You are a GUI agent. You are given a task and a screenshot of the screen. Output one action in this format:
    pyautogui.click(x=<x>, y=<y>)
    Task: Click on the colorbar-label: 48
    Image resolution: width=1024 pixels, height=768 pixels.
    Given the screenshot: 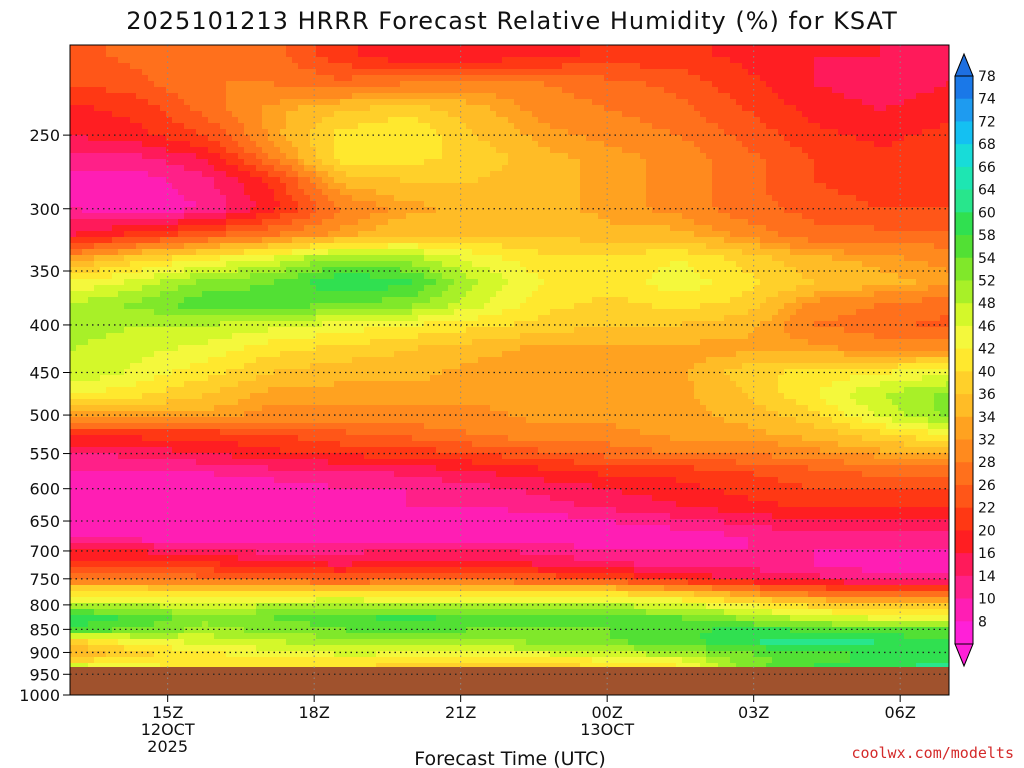 What is the action you would take?
    pyautogui.click(x=987, y=304)
    